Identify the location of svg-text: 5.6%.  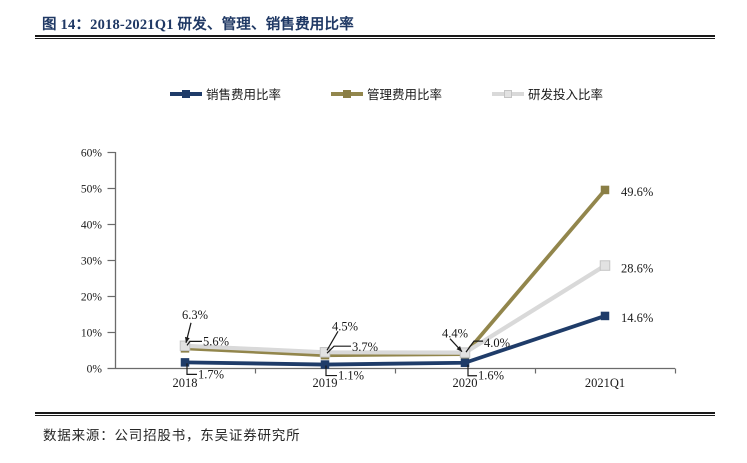
(216, 341).